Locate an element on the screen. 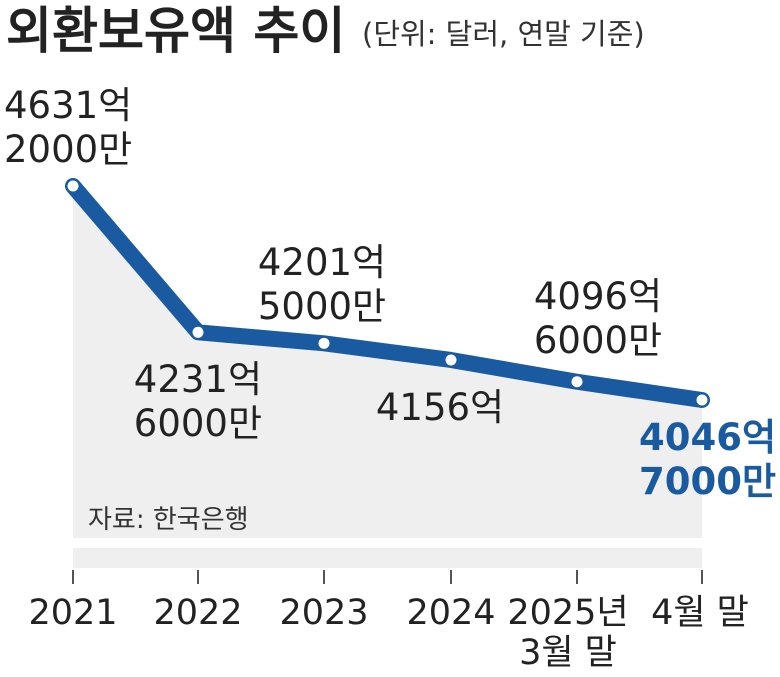  chart-title: 외환보유액 추이 is located at coordinates (175, 31).